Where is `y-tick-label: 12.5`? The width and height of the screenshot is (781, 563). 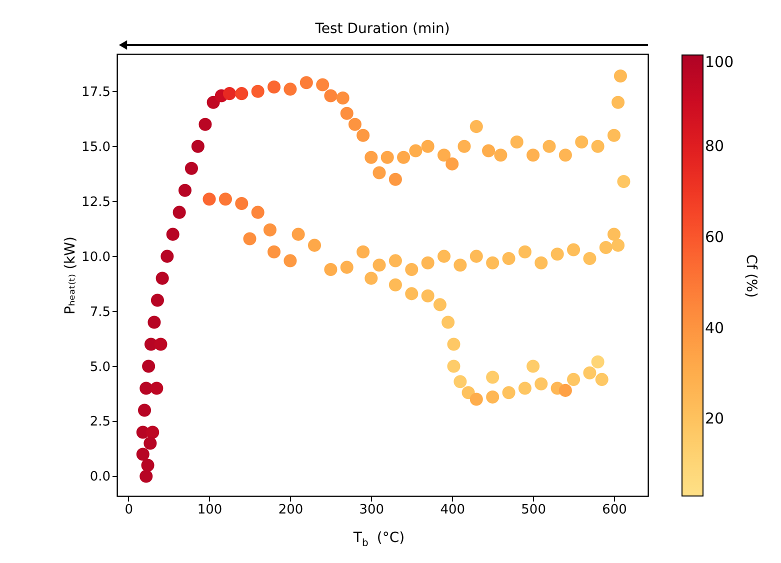
y-tick-label: 12.5 is located at coordinates (96, 202).